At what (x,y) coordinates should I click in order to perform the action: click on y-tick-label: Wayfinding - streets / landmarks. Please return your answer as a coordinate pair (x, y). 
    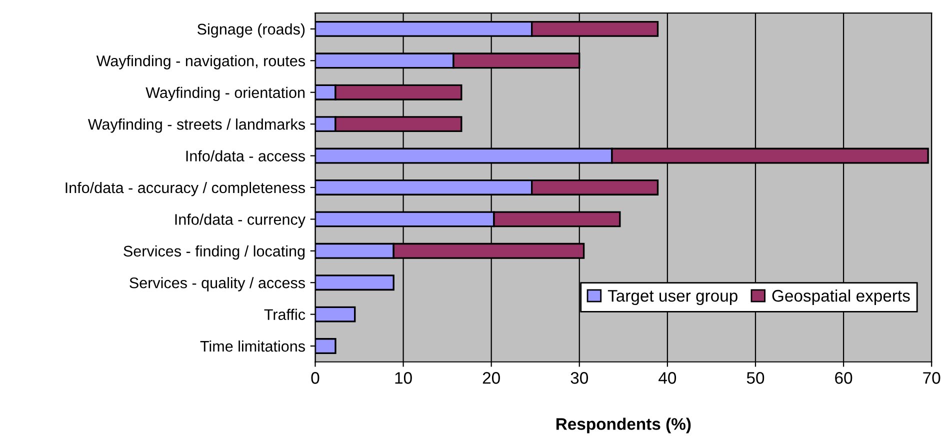
    Looking at the image, I should click on (196, 125).